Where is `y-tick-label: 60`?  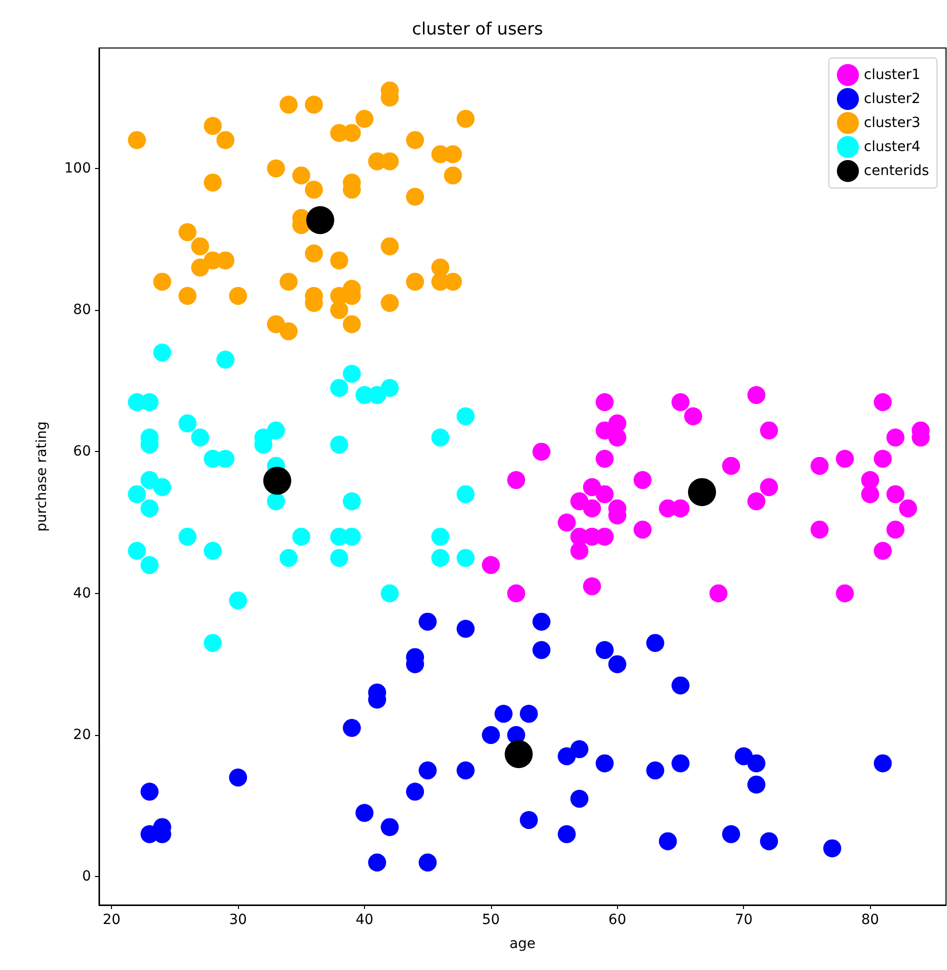
y-tick-label: 60 is located at coordinates (82, 452).